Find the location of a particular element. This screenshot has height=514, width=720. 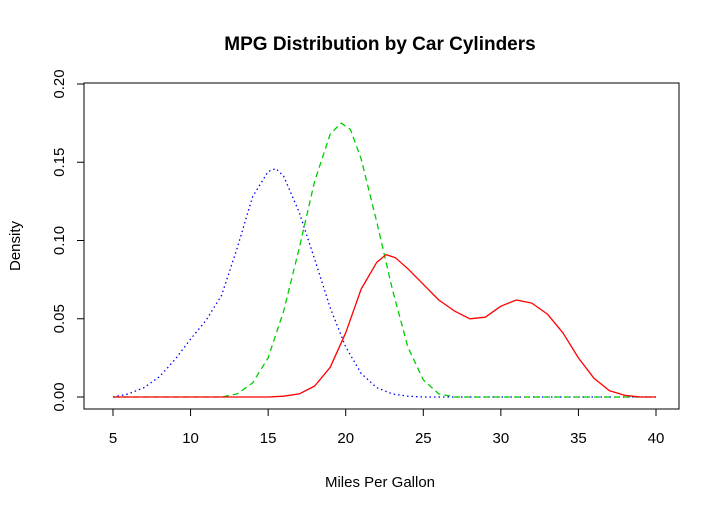

x-tick-label: 40 is located at coordinates (656, 438).